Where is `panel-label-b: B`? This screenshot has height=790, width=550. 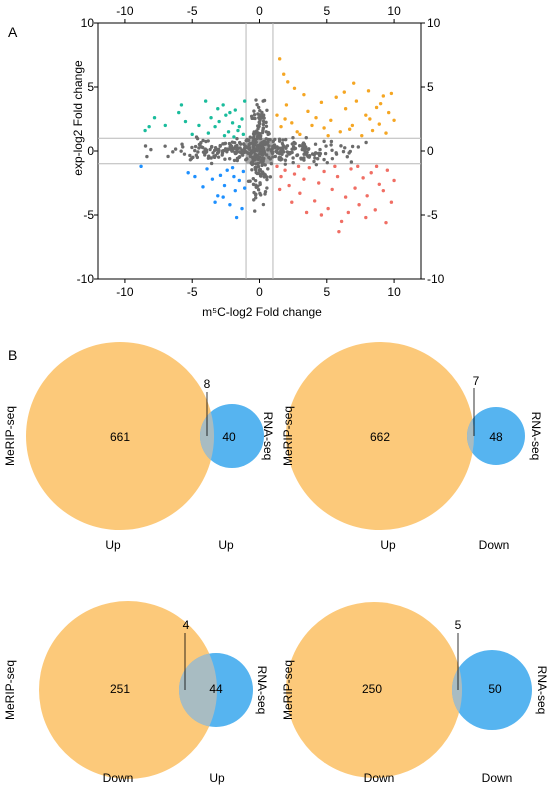
panel-label-b: B is located at coordinates (12, 355).